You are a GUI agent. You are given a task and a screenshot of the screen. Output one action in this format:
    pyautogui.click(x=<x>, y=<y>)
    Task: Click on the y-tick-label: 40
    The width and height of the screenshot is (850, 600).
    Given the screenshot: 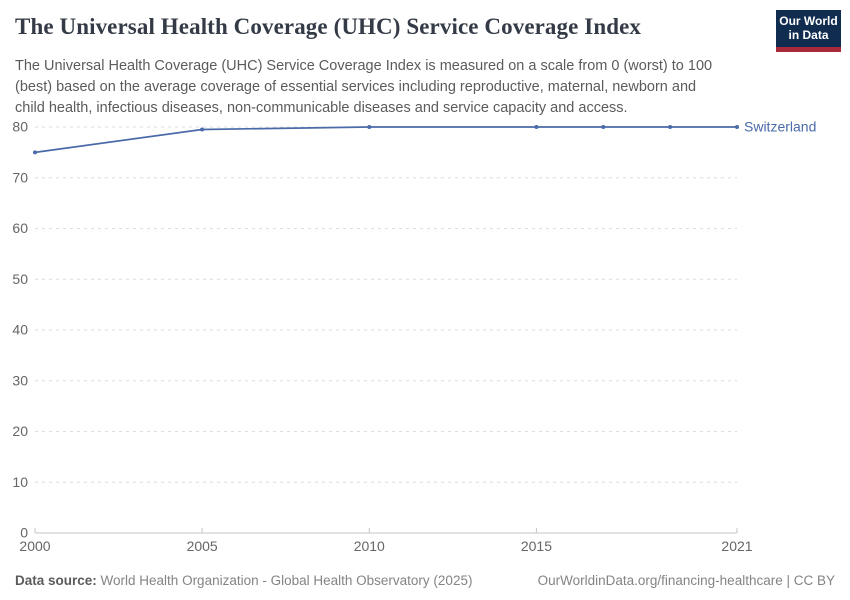 What is the action you would take?
    pyautogui.click(x=20, y=330)
    